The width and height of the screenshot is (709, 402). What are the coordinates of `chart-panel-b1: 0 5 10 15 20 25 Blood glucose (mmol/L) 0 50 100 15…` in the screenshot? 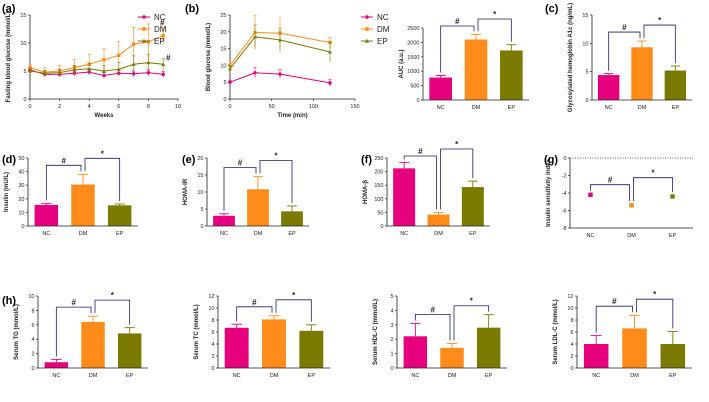 It's located at (298, 66).